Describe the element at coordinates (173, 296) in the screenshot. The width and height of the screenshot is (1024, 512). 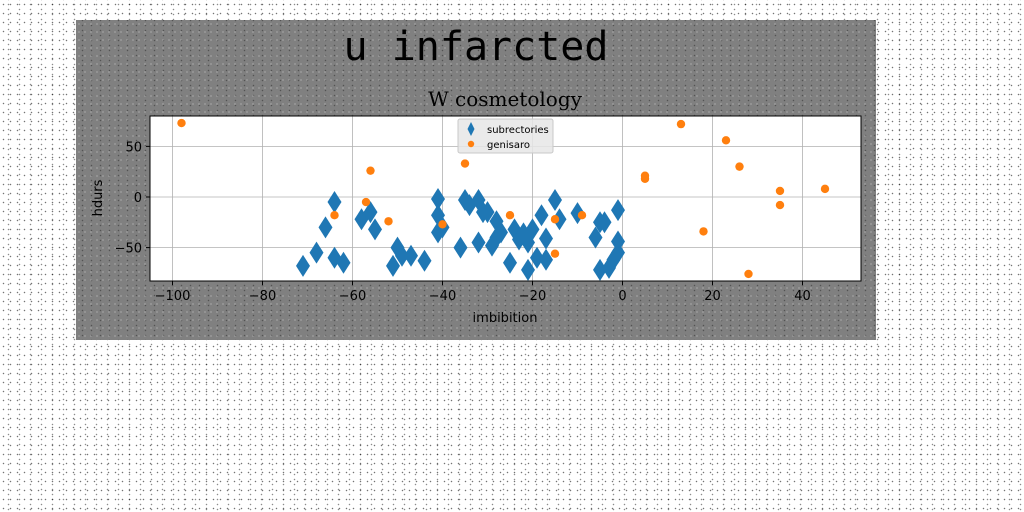
I see `x-tick-label: −100` at that location.